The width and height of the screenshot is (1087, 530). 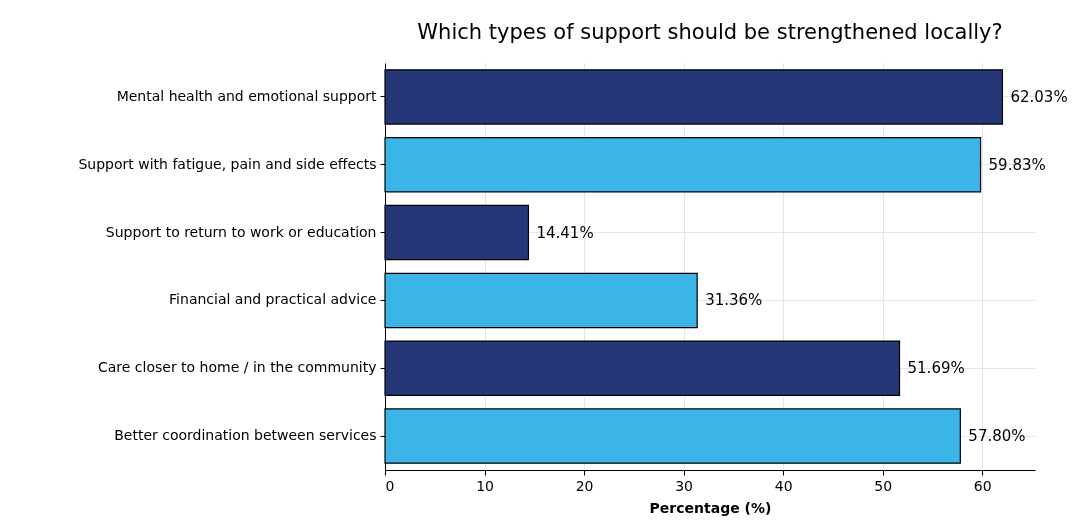 I want to click on data-label: 31.36%, so click(x=734, y=300).